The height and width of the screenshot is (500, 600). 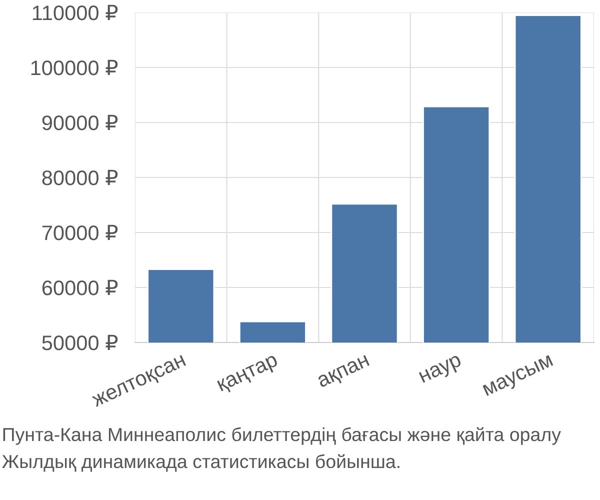 What do you see at coordinates (75, 12) in the screenshot?
I see `y-tick-label: 110000 ₽` at bounding box center [75, 12].